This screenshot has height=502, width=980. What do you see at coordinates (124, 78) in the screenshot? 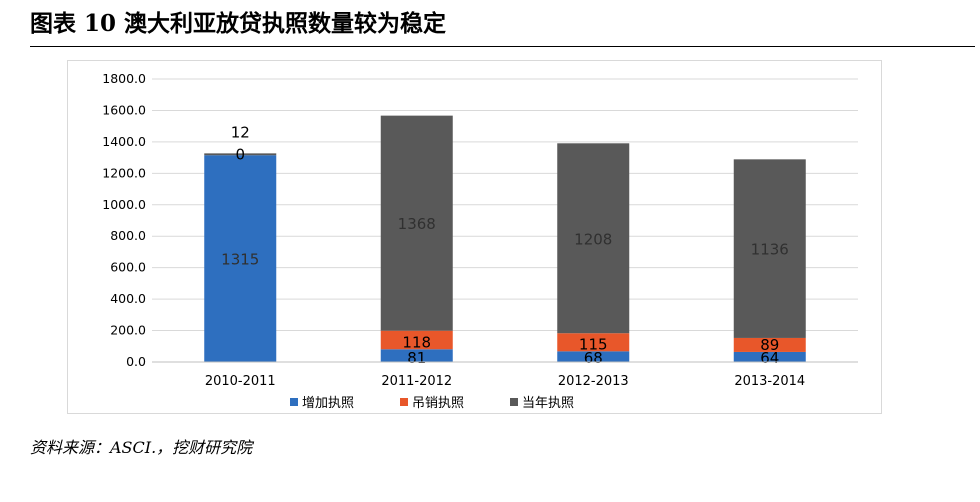
I see `y-tick-label: 1800.0` at bounding box center [124, 78].